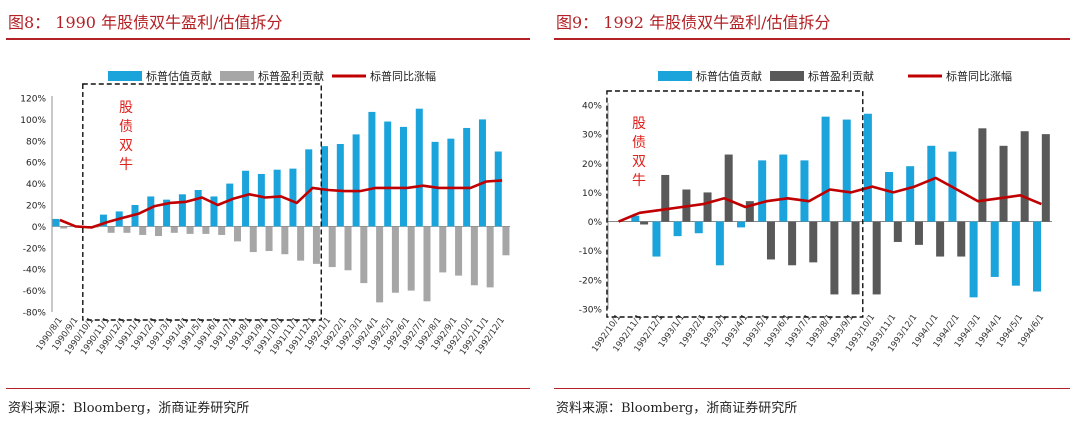  I want to click on y-tick-label: -20%, so click(591, 281).